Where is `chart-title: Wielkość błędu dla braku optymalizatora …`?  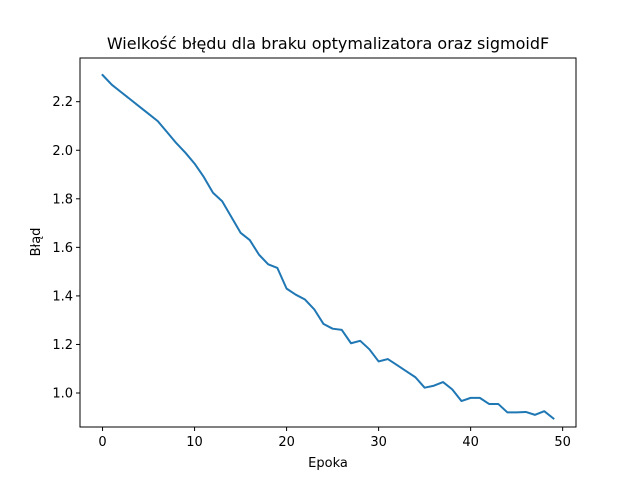 chart-title: Wielkość błędu dla braku optymalizatora … is located at coordinates (328, 43).